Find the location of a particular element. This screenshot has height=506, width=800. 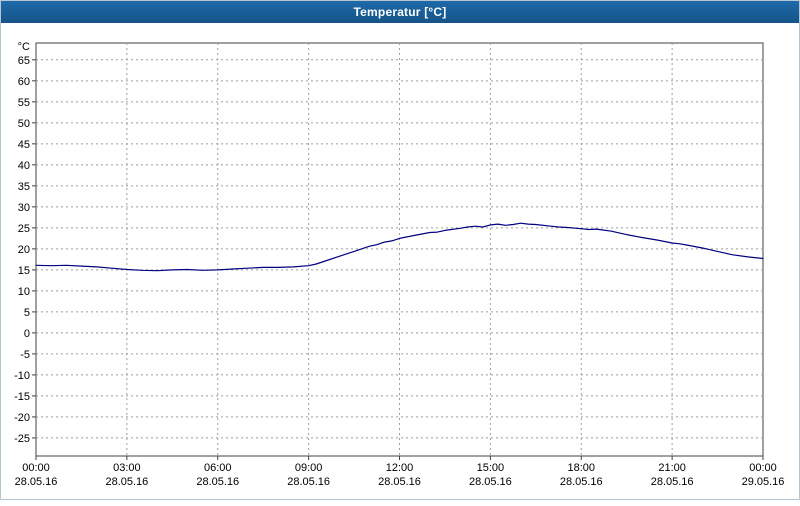

y-tick-label: 5 is located at coordinates (27, 313).